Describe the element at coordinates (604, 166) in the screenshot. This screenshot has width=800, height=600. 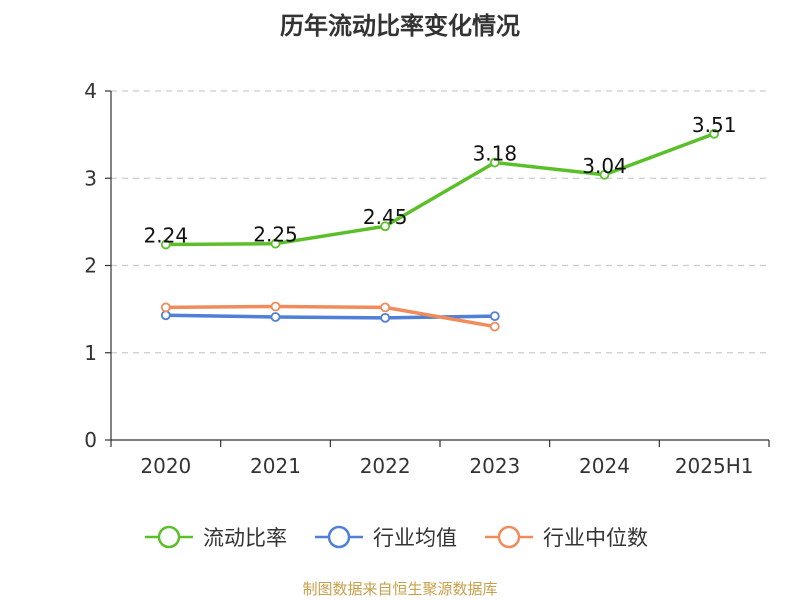
I see `data-label: 3.04` at that location.